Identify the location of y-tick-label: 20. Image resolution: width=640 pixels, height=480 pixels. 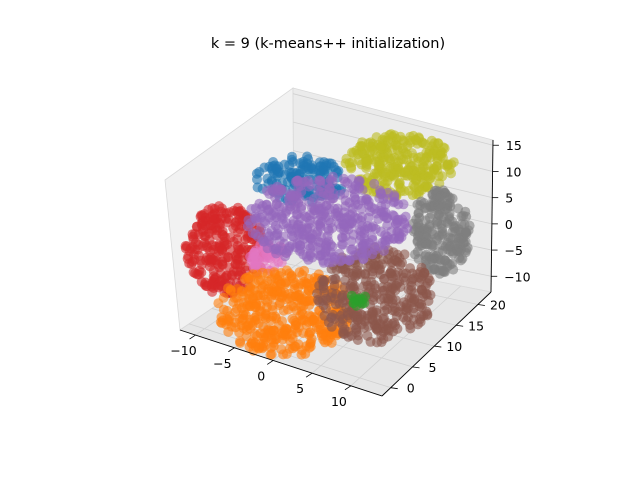
(498, 304).